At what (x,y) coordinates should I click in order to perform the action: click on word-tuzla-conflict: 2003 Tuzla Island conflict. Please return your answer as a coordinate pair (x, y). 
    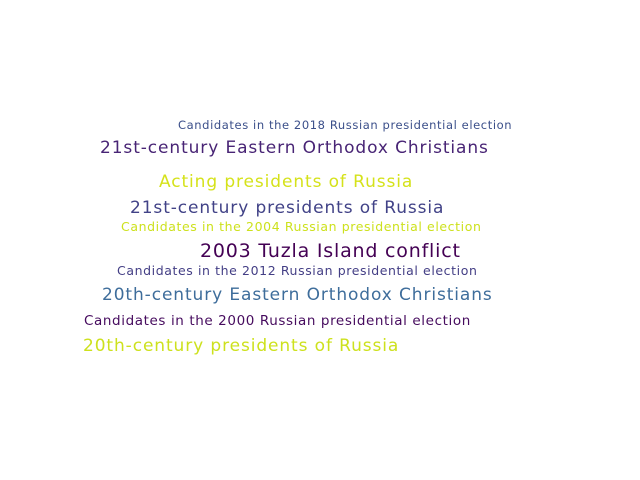
    Looking at the image, I should click on (330, 251).